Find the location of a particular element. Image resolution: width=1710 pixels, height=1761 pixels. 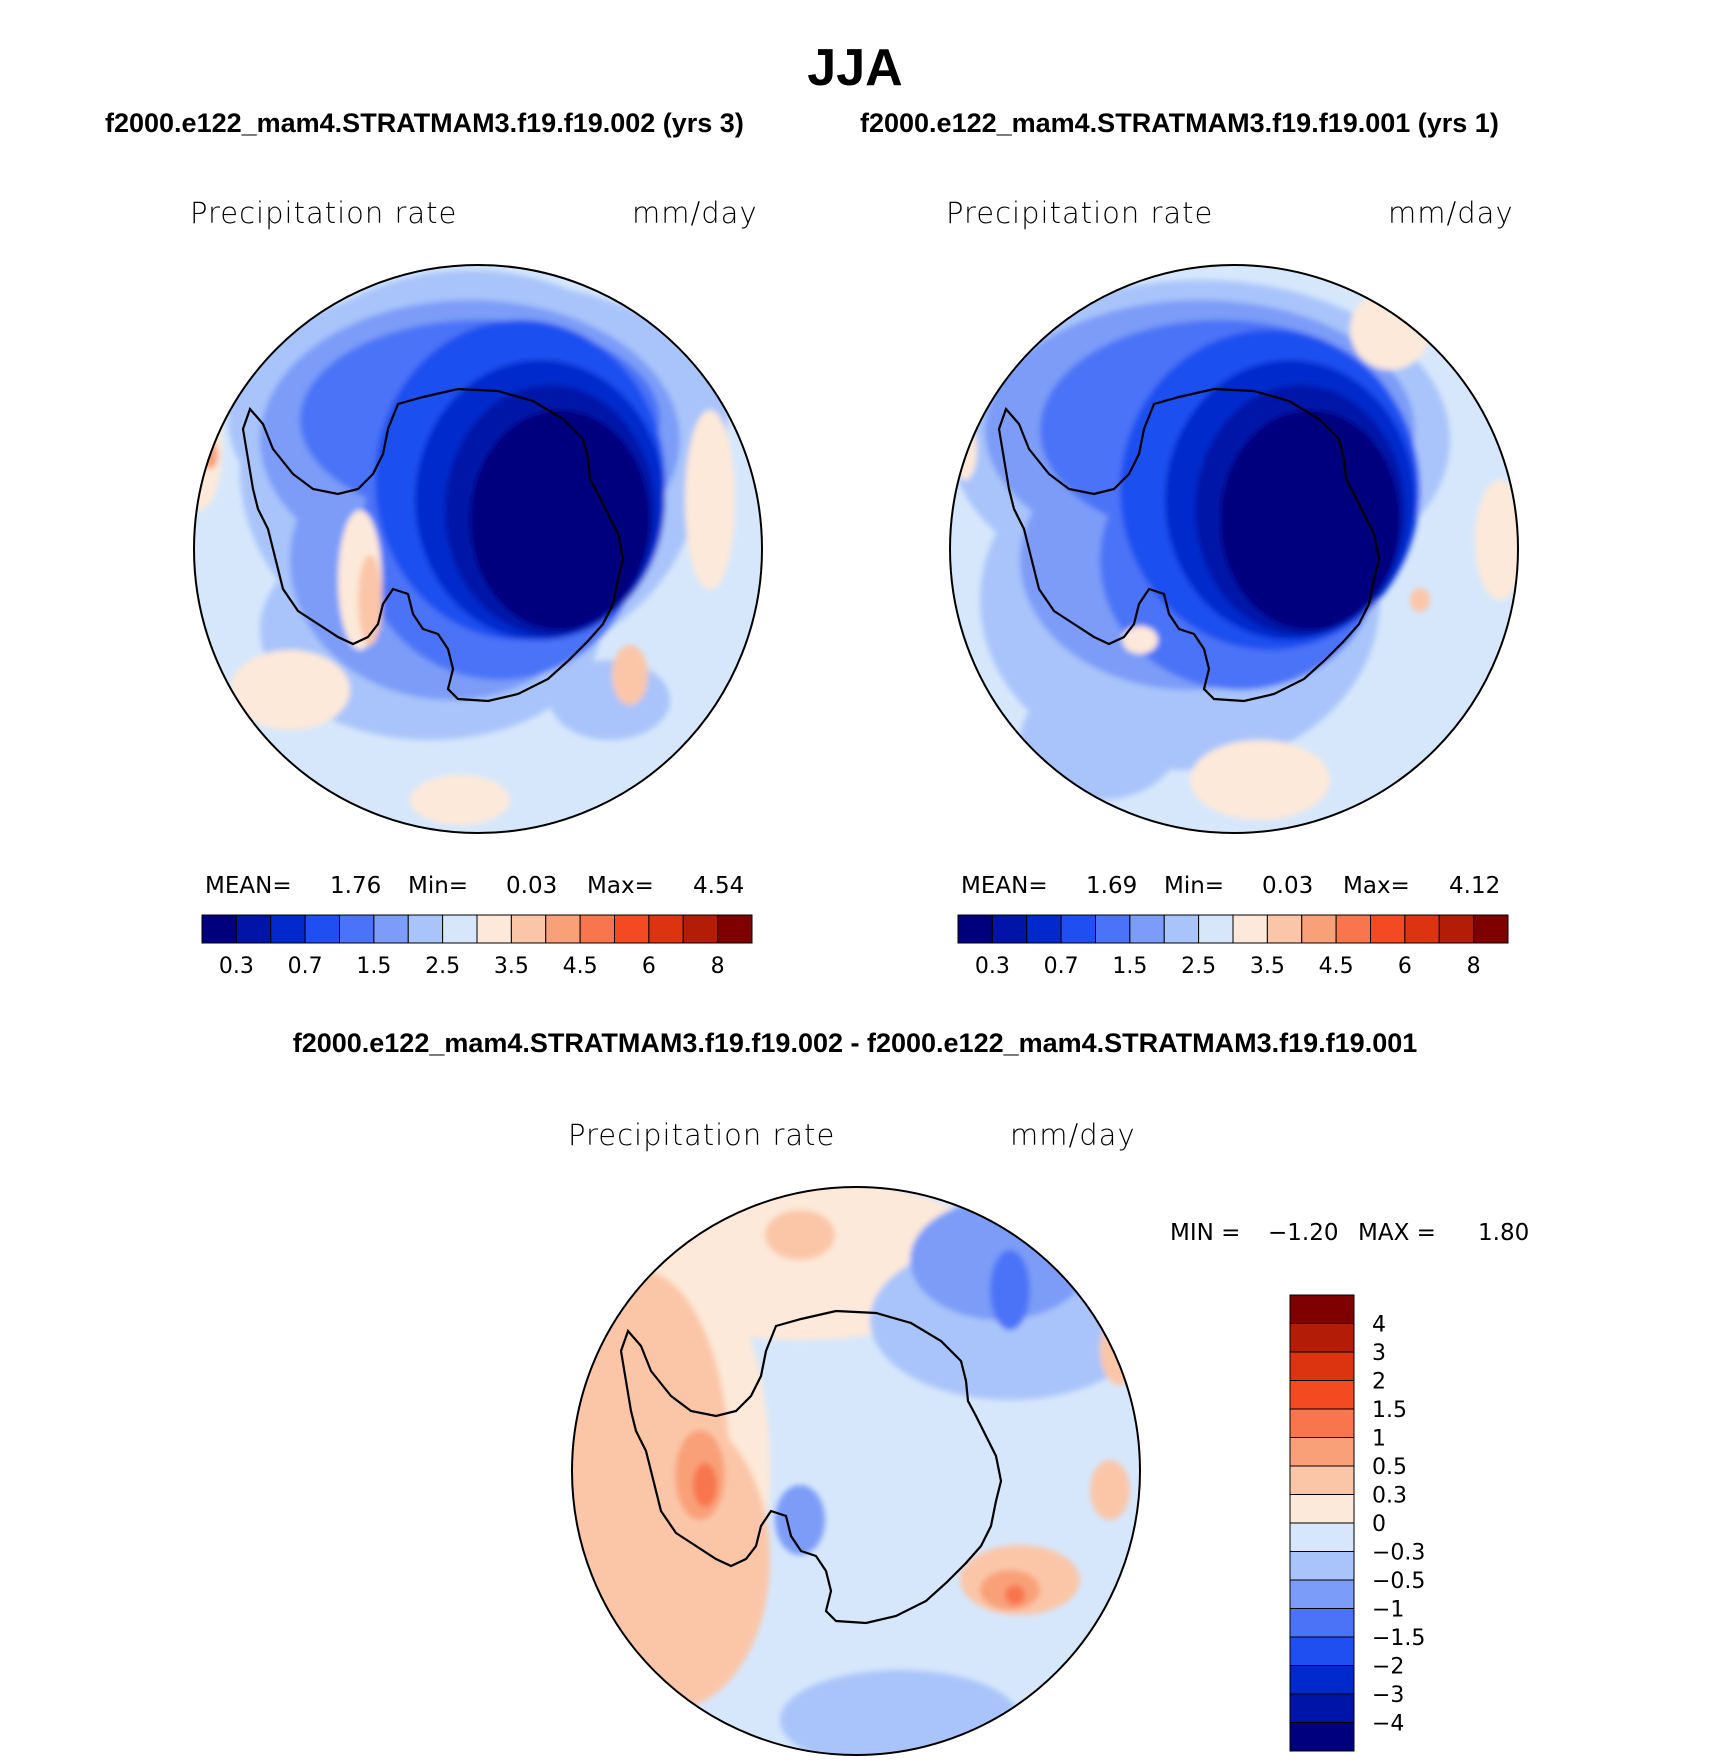

map-case1 is located at coordinates (478, 549).